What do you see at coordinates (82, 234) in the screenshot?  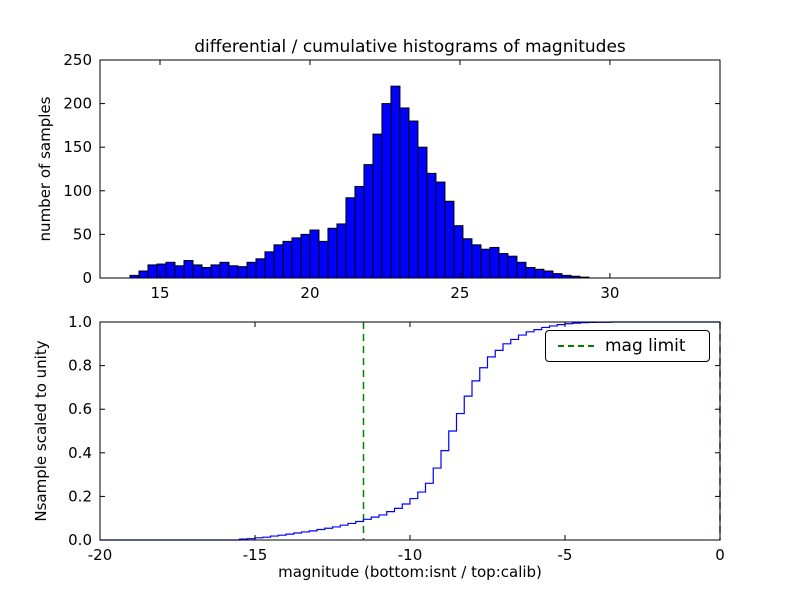 I see `svg-text: 50` at bounding box center [82, 234].